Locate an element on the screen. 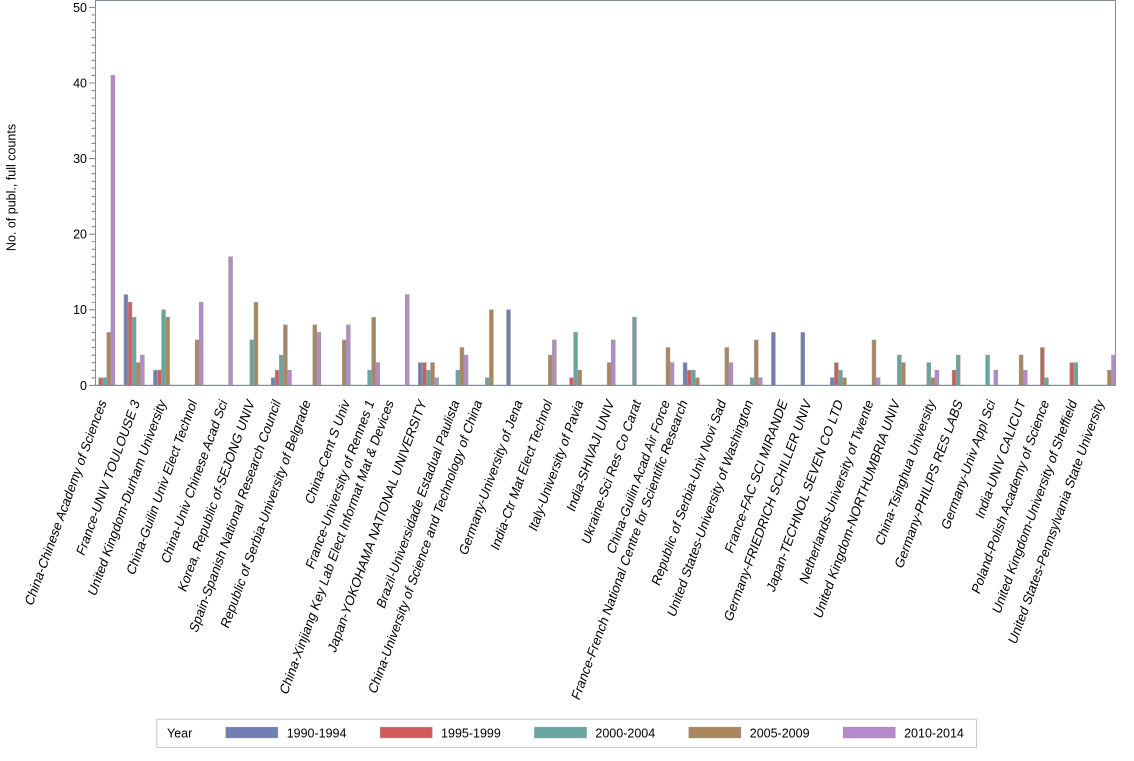  svg-text: 30 is located at coordinates (80, 159).